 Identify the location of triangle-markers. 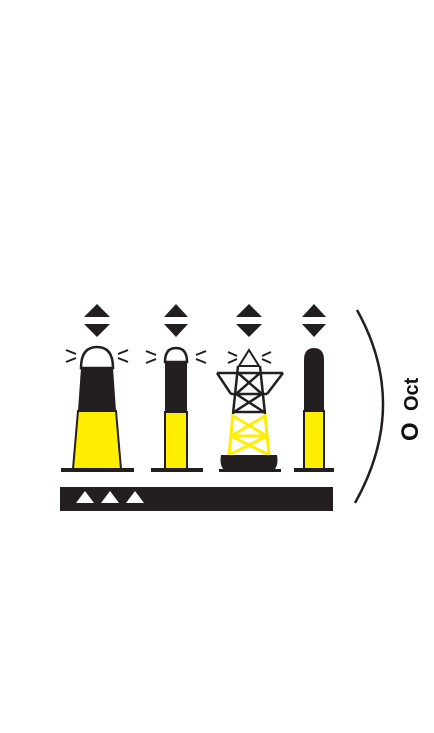
(110, 497).